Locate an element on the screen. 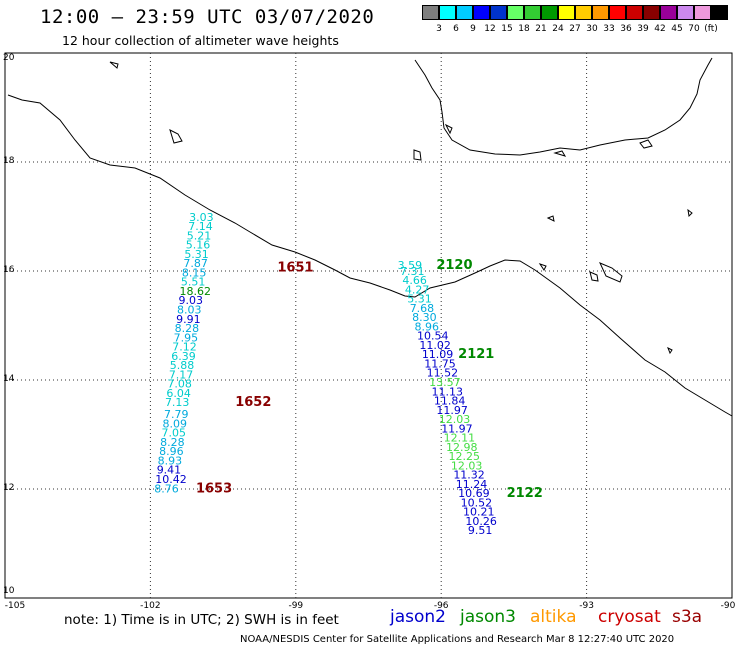 The image size is (740, 650). legend-jason3: jason3 is located at coordinates (488, 617).